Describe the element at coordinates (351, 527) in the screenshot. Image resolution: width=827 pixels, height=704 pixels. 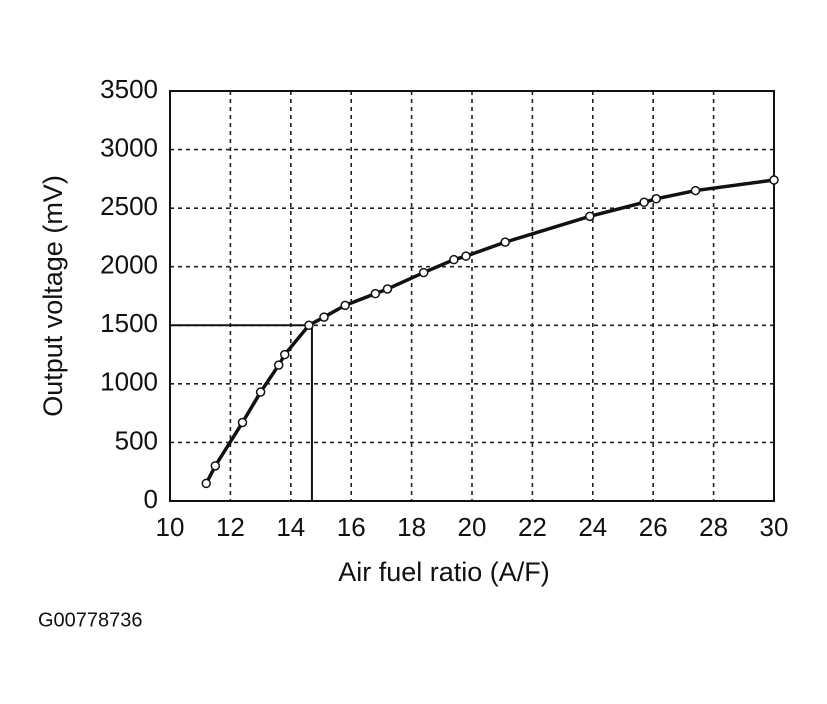
I see `x-tick-label: 16` at that location.